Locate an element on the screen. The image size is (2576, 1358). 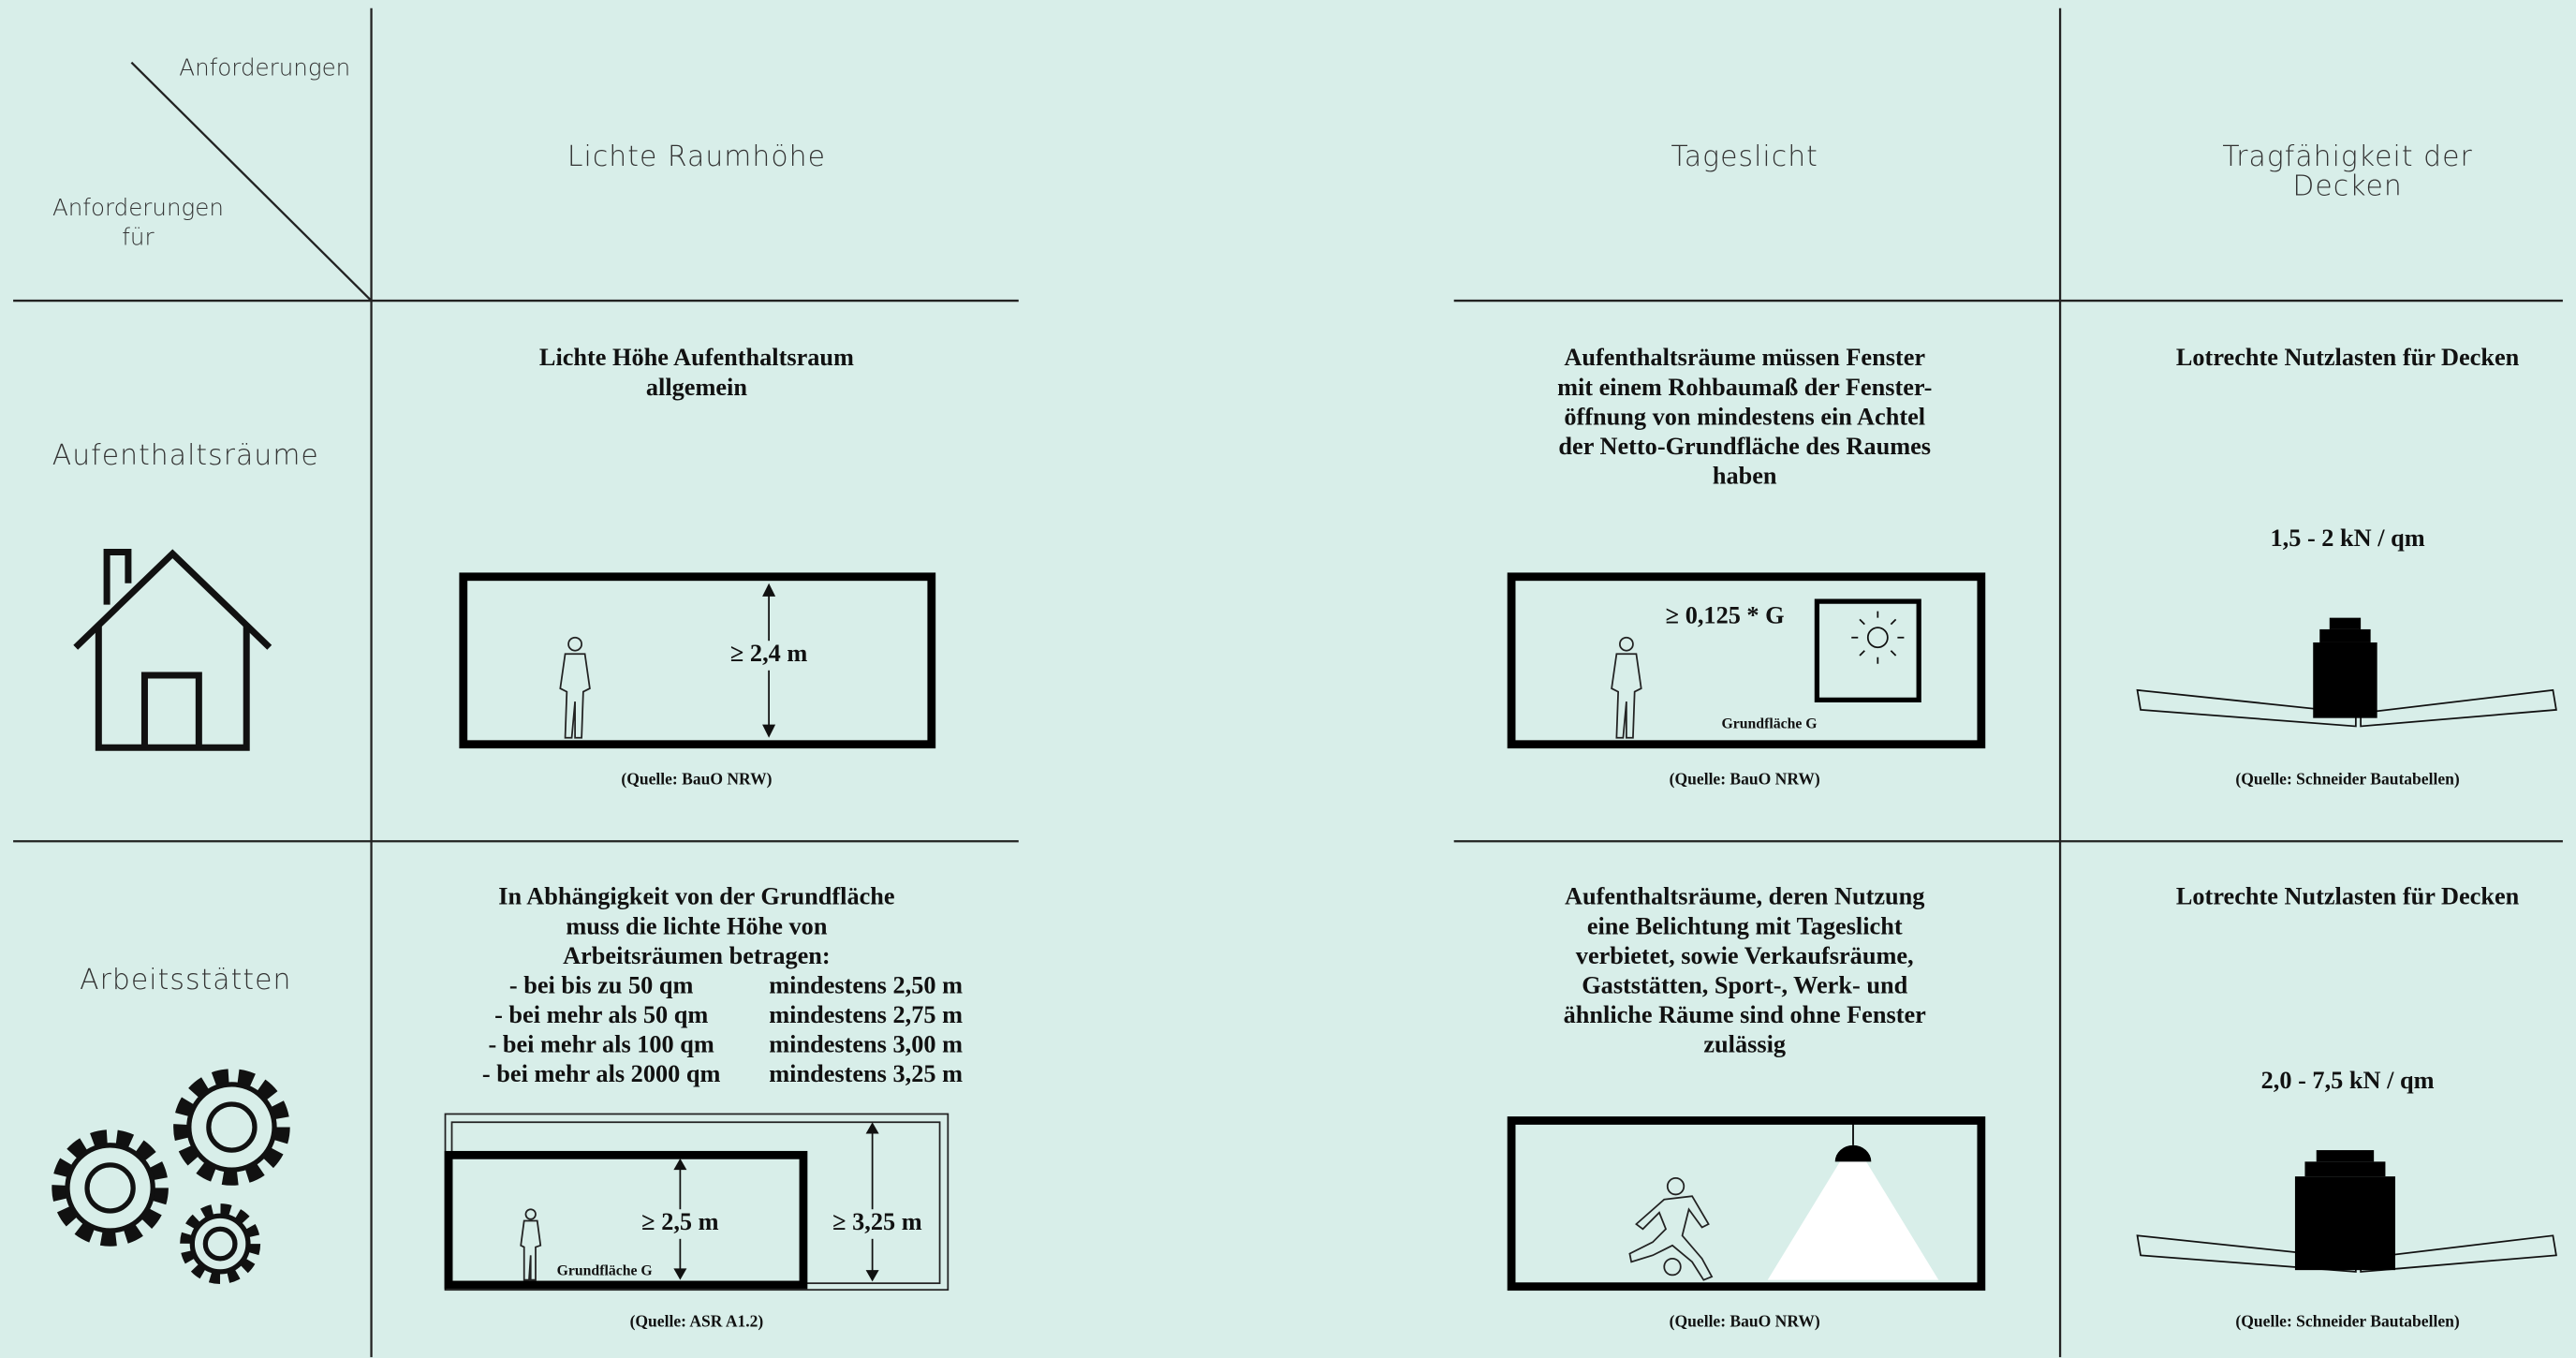
cell-text: allgemein is located at coordinates (696, 387).